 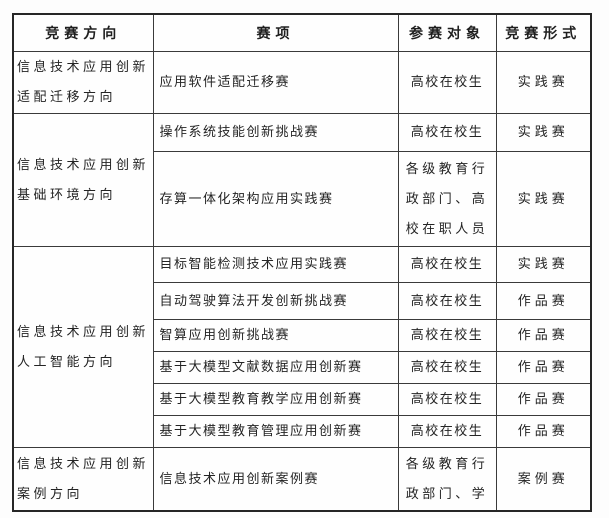 I want to click on event-cell: 基于大模型文献数据应用创新赛, so click(x=275, y=367).